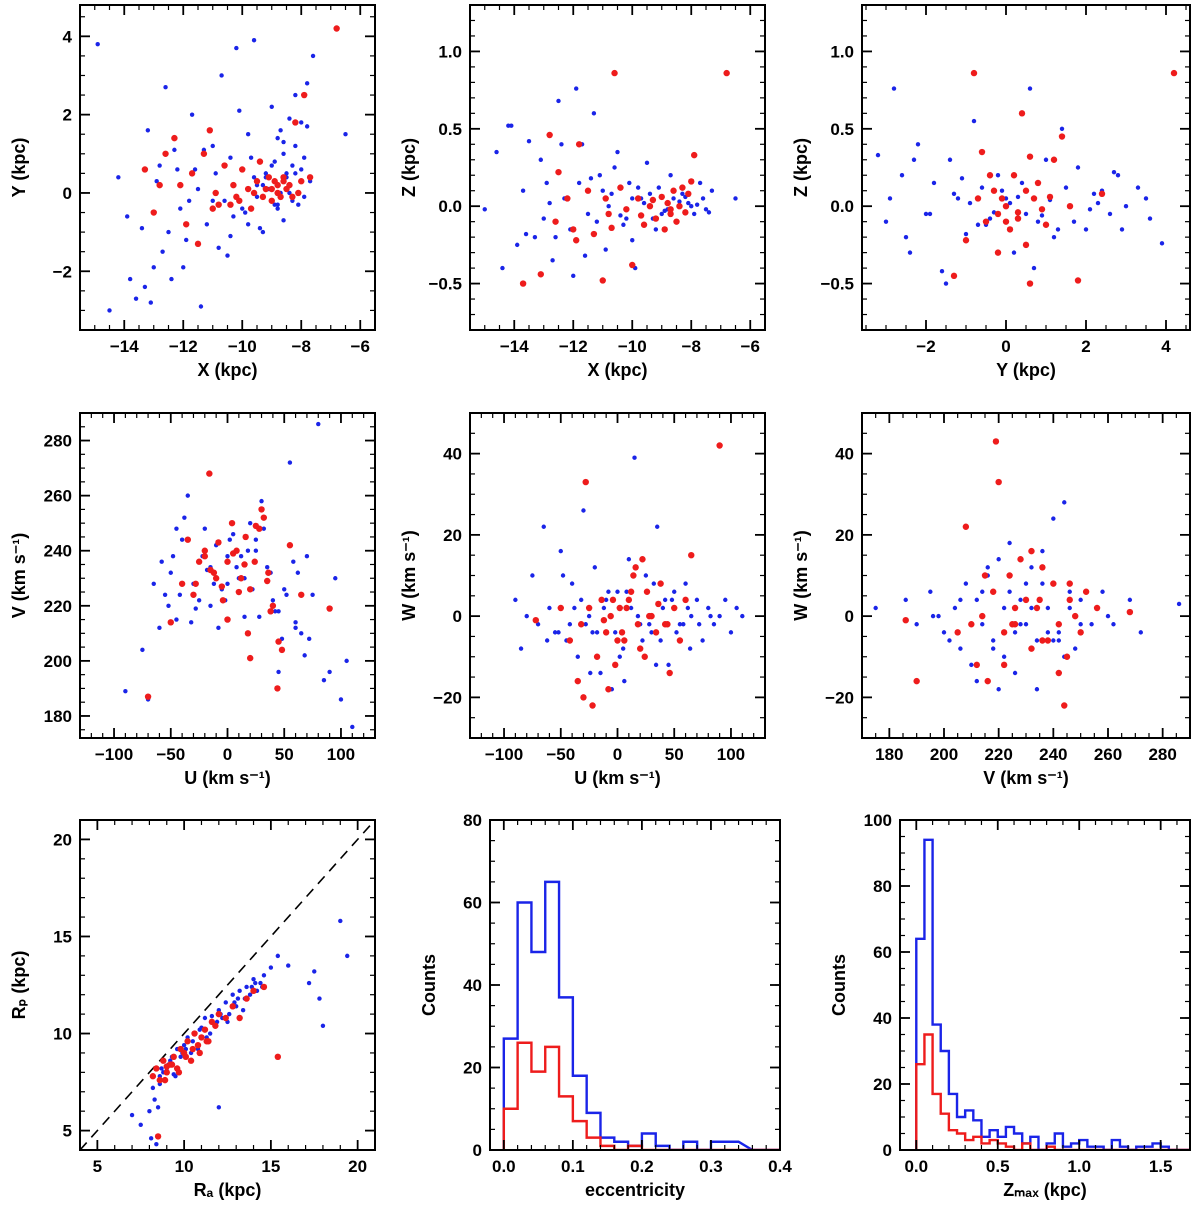 This screenshot has width=1200, height=1208. What do you see at coordinates (445, 284) in the screenshot?
I see `y-tick-label: −0.5` at bounding box center [445, 284].